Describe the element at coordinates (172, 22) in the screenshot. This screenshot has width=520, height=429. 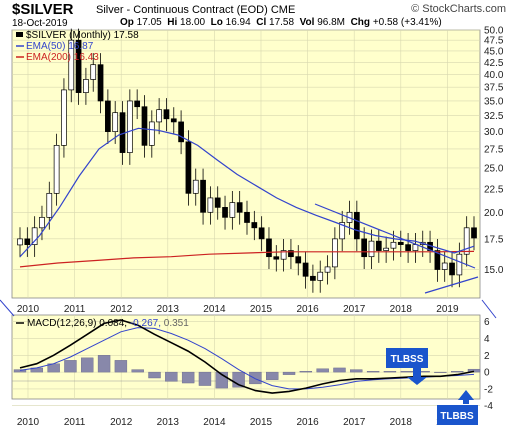
I see `high-label: Hi` at that location.